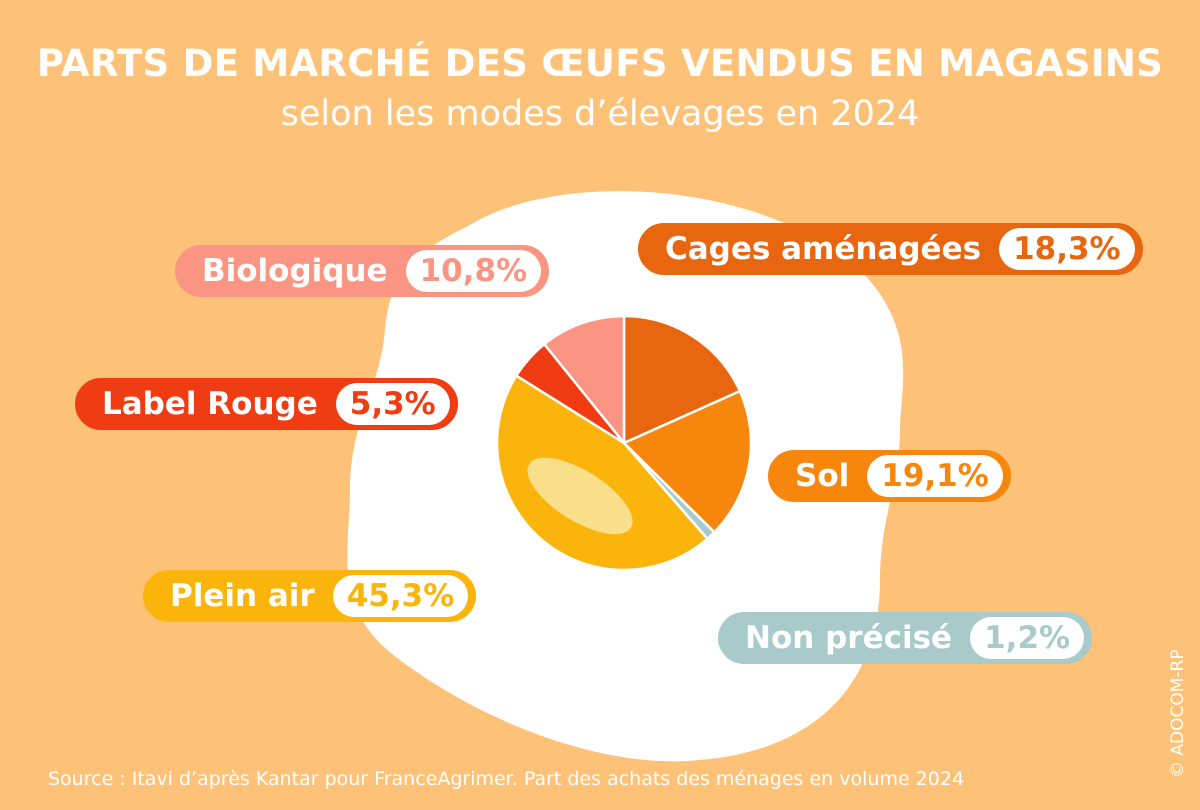 This screenshot has height=810, width=1200. I want to click on legend-cages-amenagees-name: Cages aménagées, so click(823, 249).